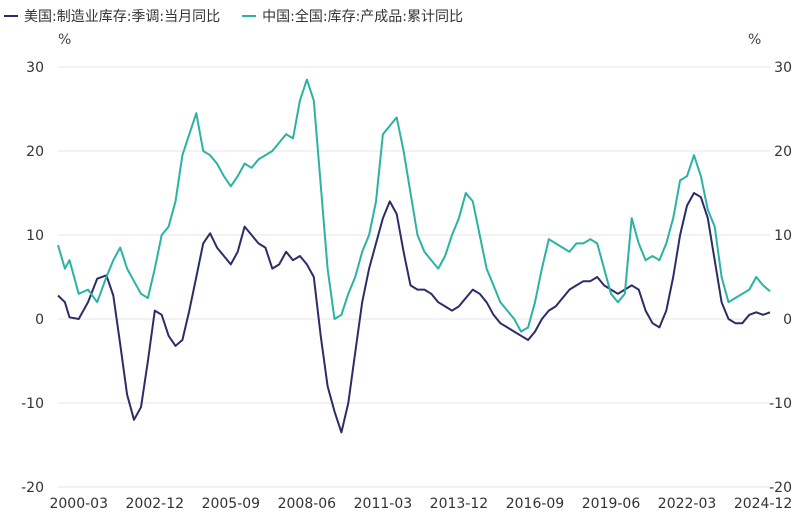  Describe the element at coordinates (780, 404) in the screenshot. I see `y-right-tick-label: -10` at that location.